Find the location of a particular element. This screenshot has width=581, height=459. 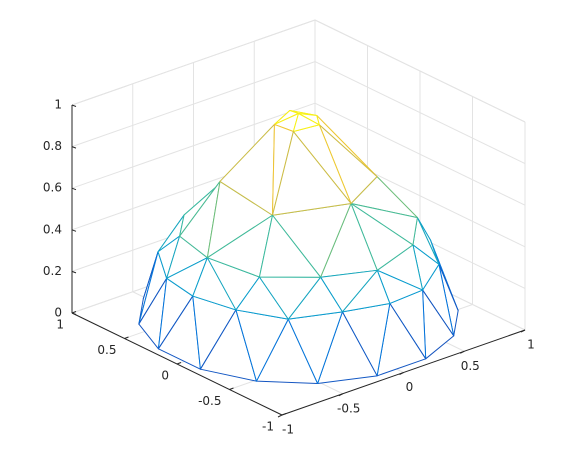

z-tick-label: 0.6 is located at coordinates (52, 188).